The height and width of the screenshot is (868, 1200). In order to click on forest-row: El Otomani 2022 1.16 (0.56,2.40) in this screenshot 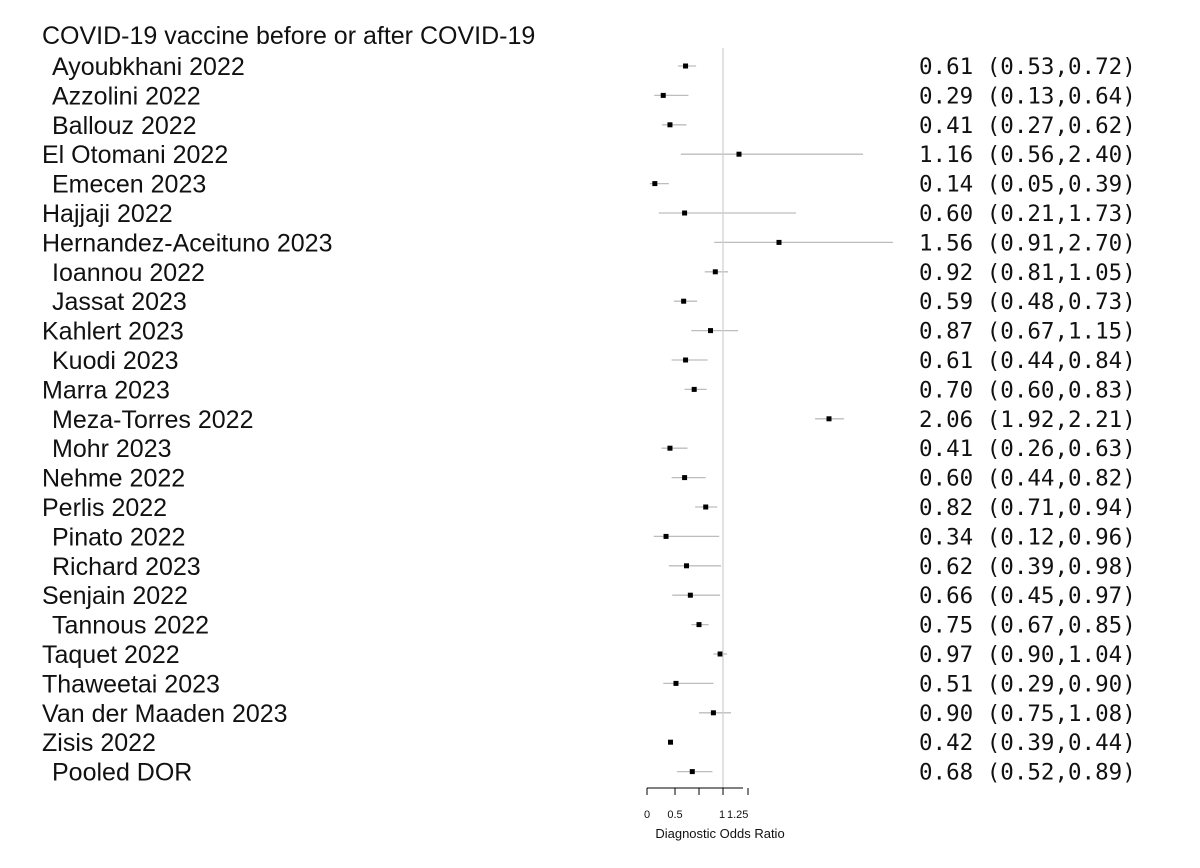, I will do `click(589, 155)`.